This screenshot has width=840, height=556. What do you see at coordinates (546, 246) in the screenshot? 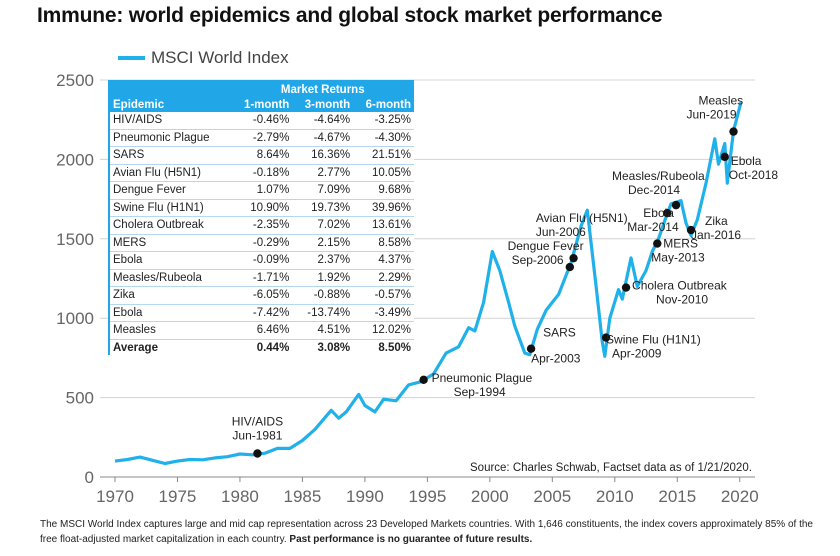
I see `event-label: Dengue Fever` at bounding box center [546, 246].